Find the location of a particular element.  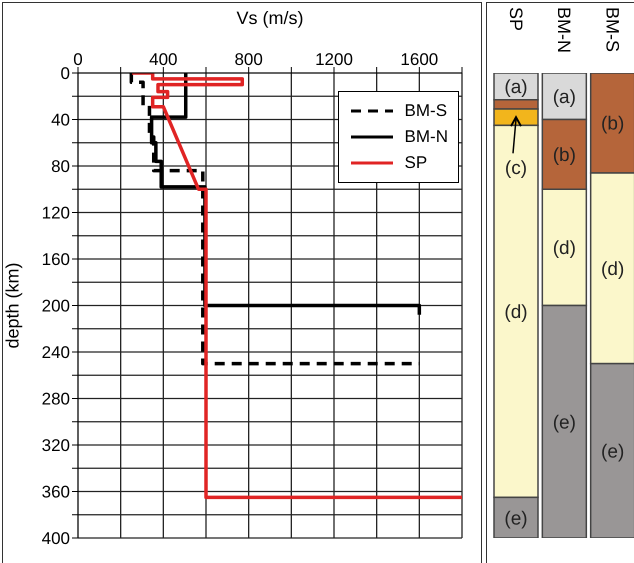

y-tick-label: 0 is located at coordinates (65, 74).